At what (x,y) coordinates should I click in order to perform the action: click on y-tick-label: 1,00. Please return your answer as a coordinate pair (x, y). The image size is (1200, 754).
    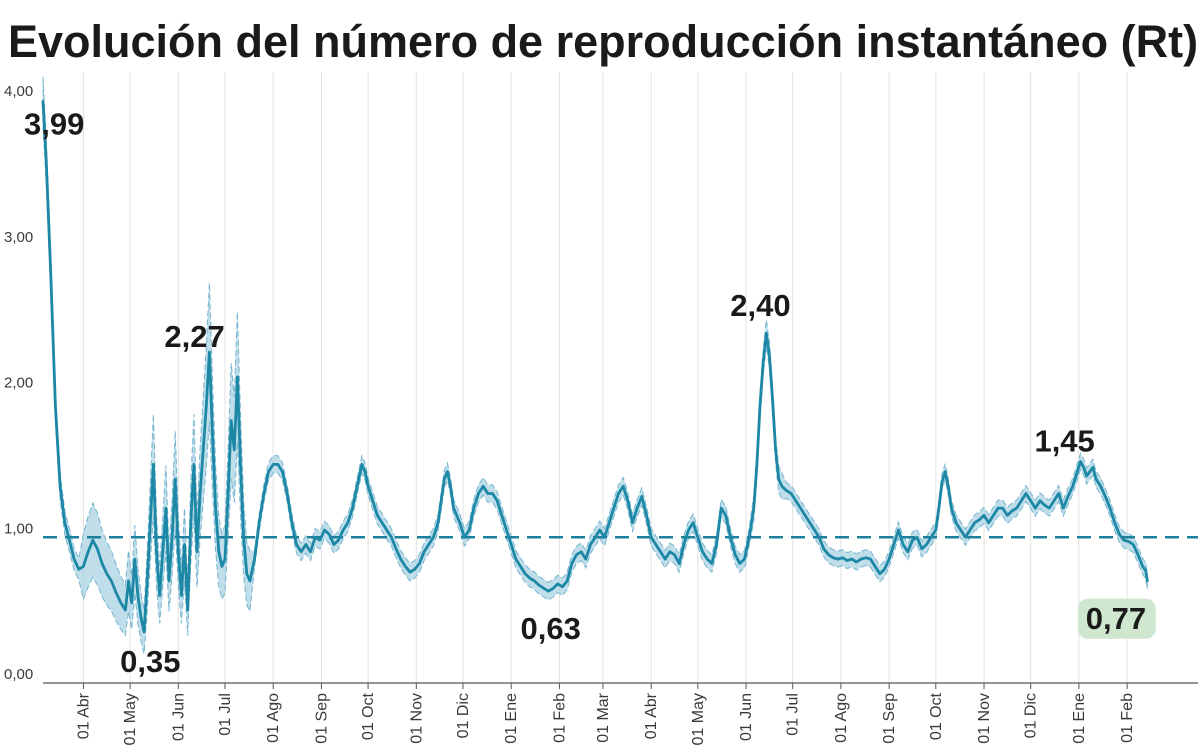
    Looking at the image, I should click on (18, 528).